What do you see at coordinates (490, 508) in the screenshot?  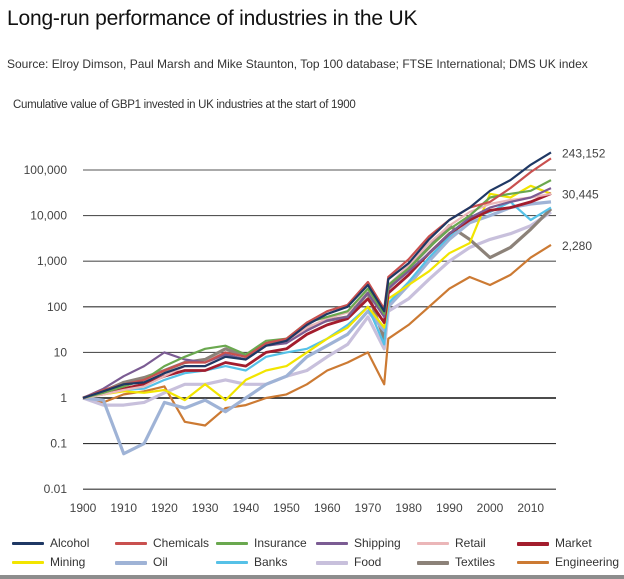 I see `x-tick-label: 2000` at bounding box center [490, 508].